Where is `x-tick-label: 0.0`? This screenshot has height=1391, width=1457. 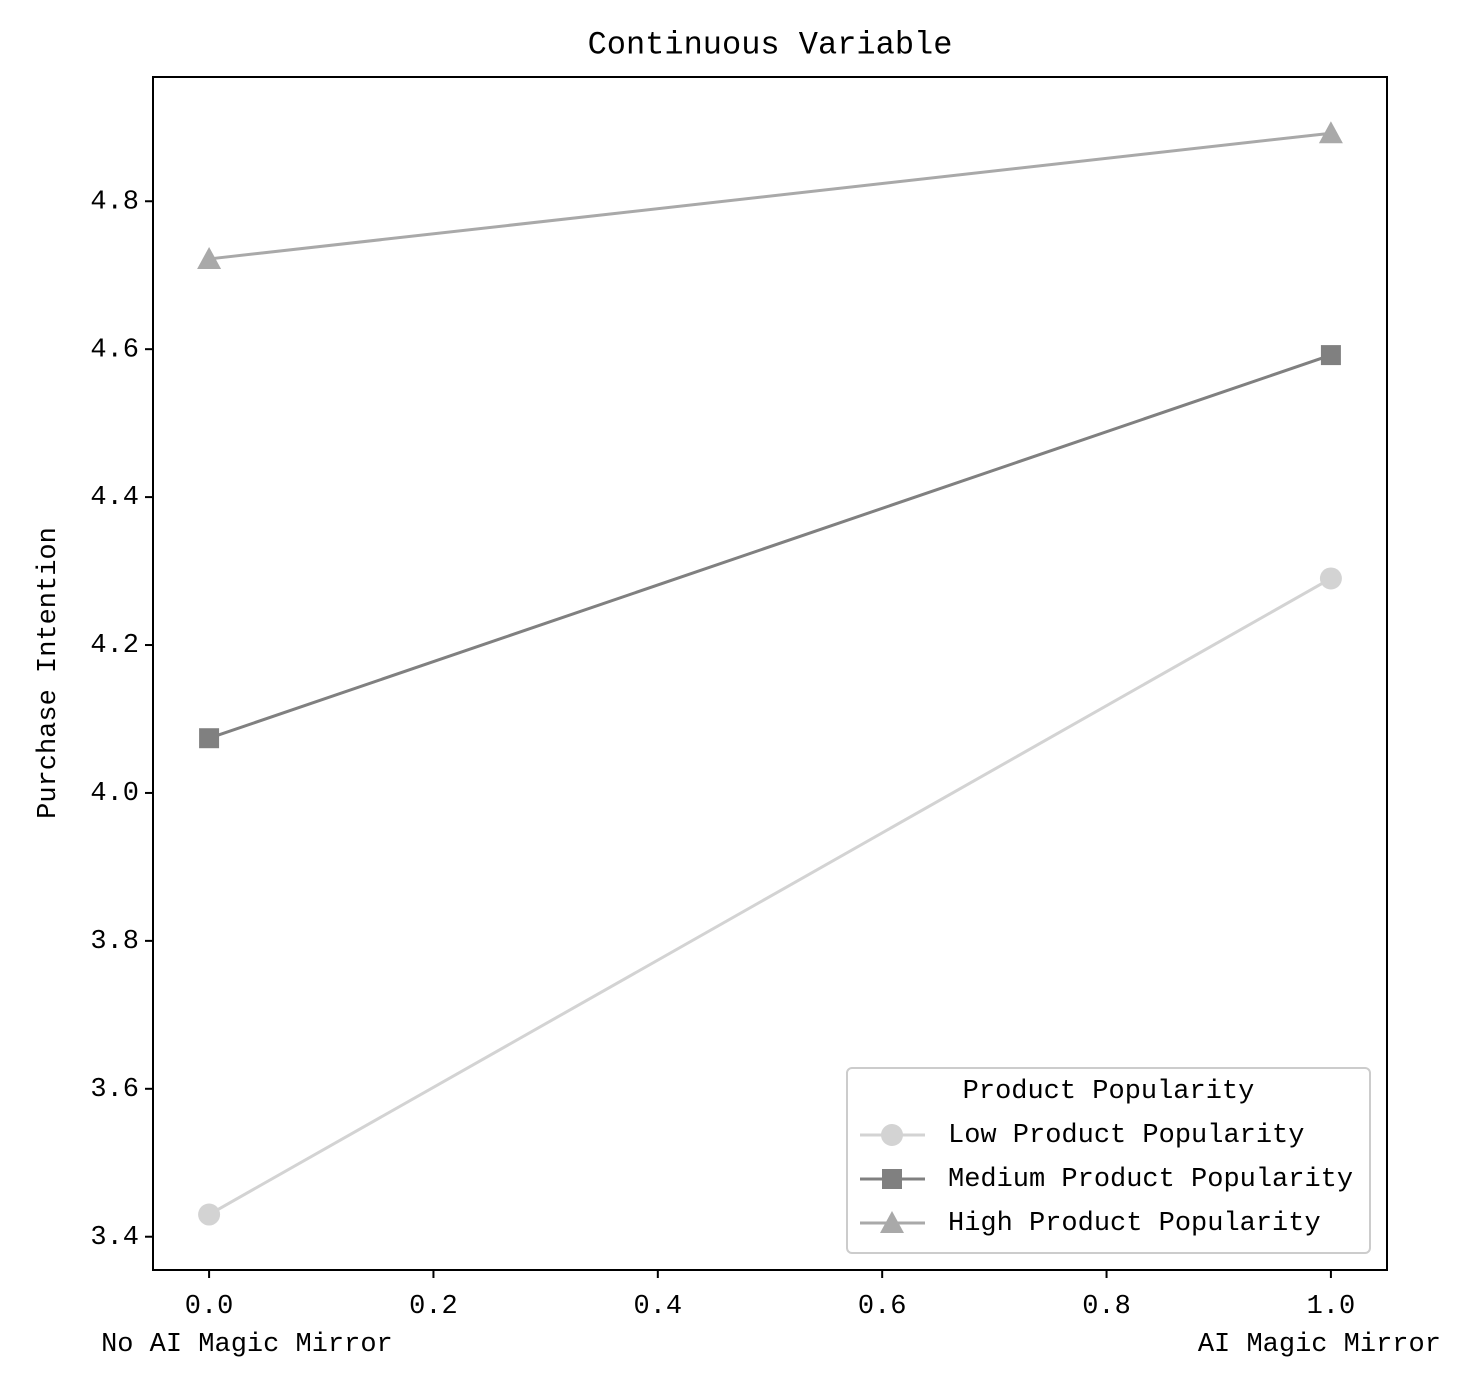
x-tick-label: 0.0 is located at coordinates (209, 1307).